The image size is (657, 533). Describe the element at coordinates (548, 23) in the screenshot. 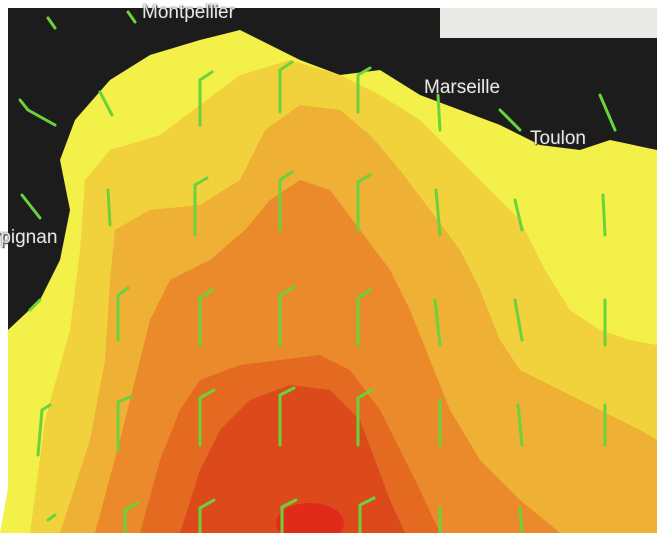

I see `legend-strip` at that location.